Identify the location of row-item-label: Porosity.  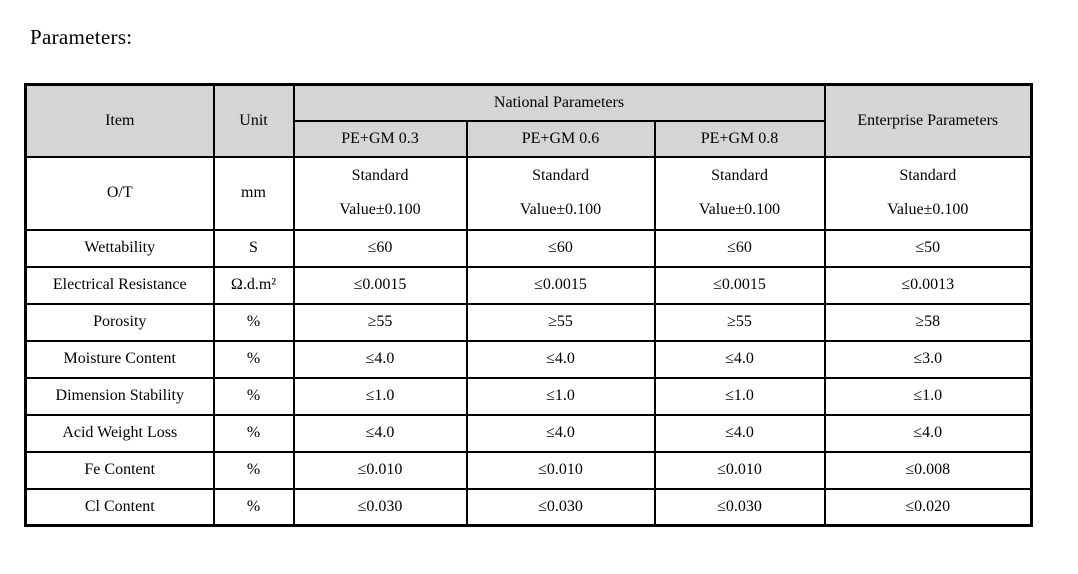
(119, 322).